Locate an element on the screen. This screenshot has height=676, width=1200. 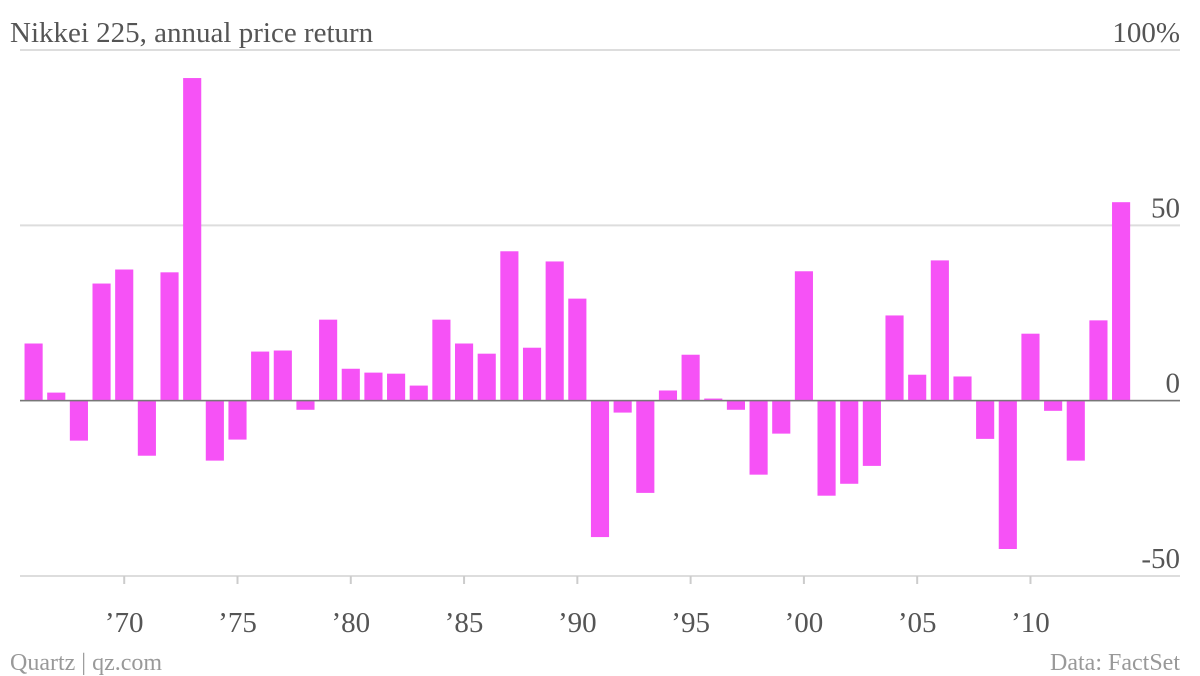
x-tick-label: ’85 is located at coordinates (464, 623).